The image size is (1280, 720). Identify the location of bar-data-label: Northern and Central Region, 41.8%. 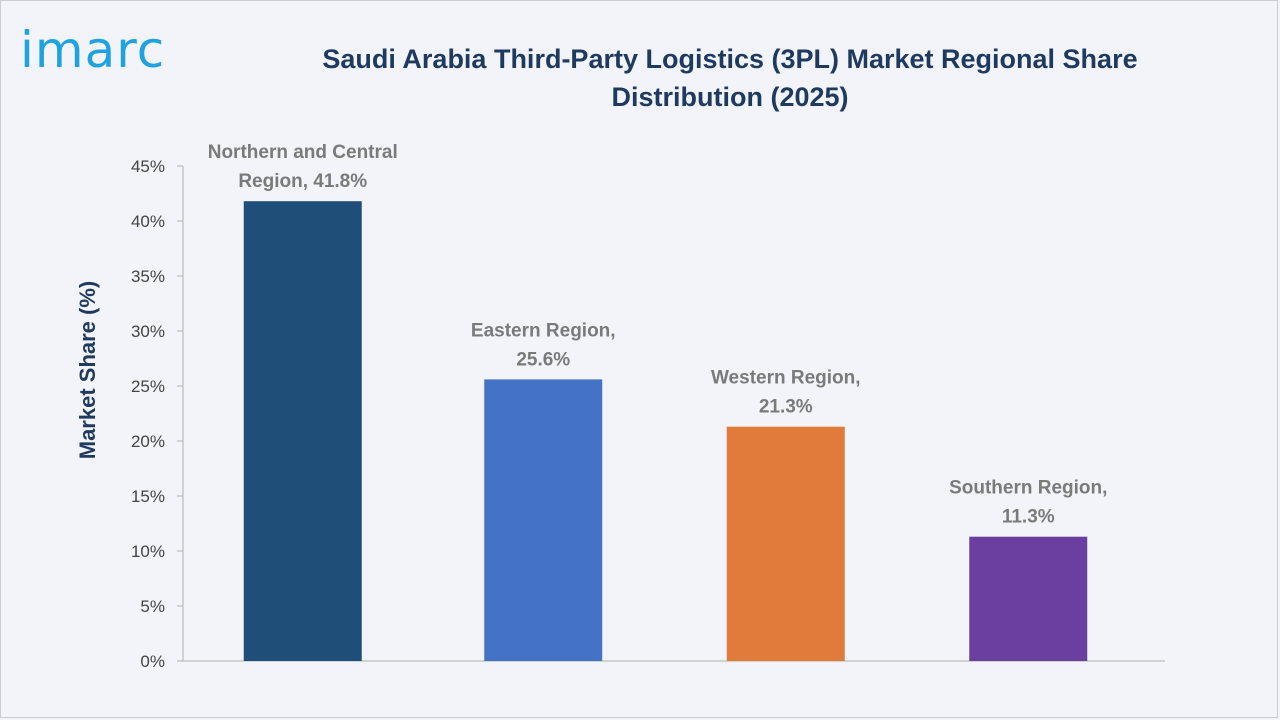
(303, 167).